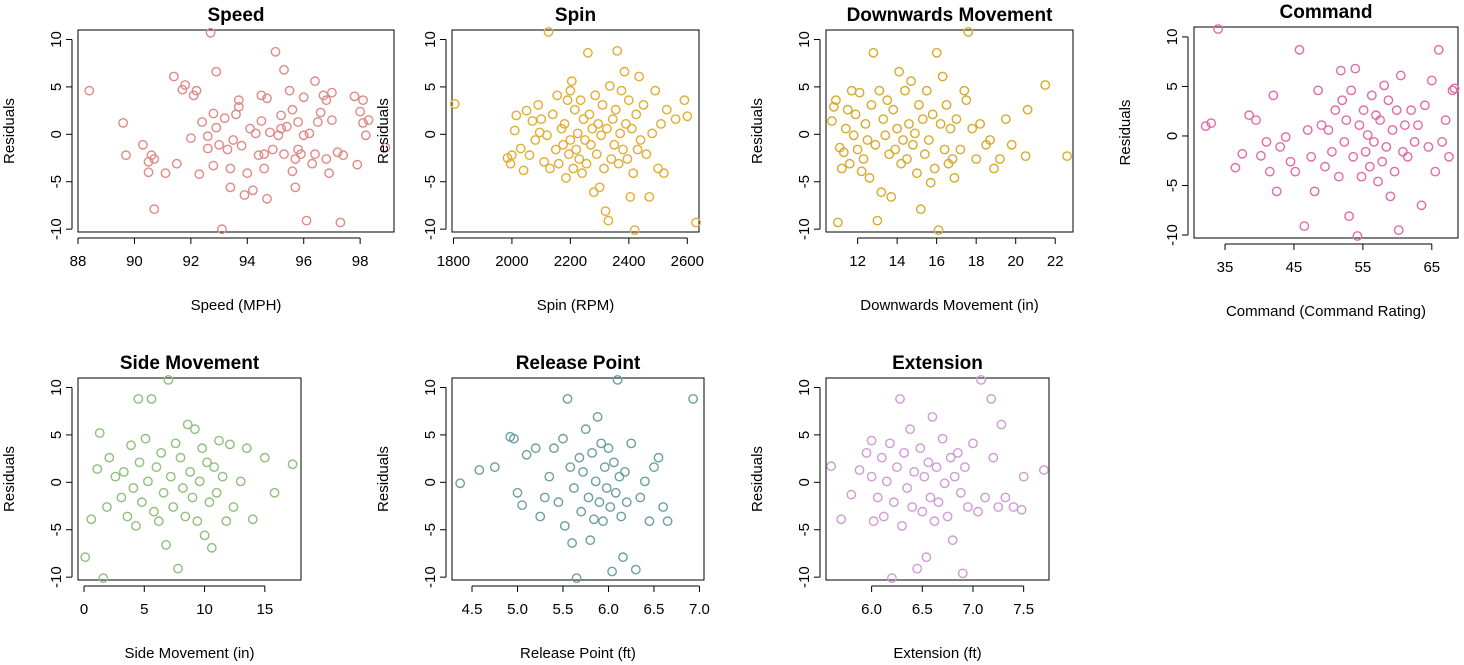 This screenshot has height=665, width=1464. What do you see at coordinates (517, 609) in the screenshot?
I see `x-tick-label: 5.0` at bounding box center [517, 609].